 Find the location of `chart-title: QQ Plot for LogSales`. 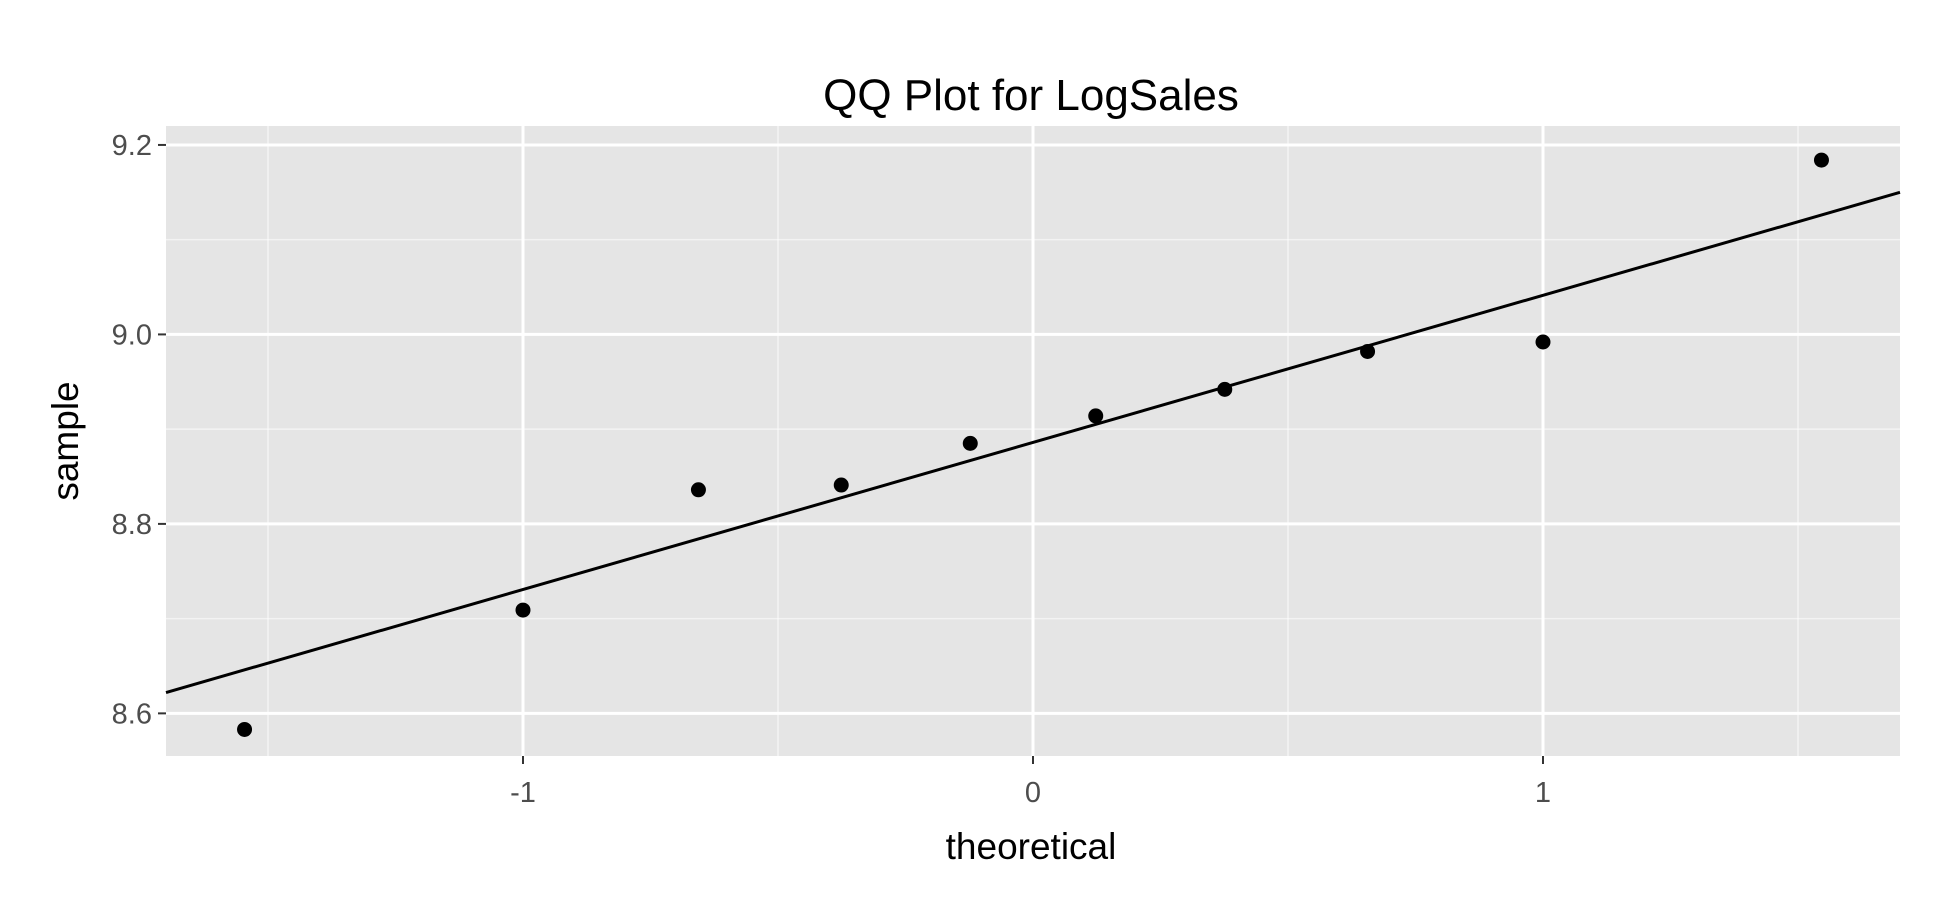

chart-title: QQ Plot for LogSales is located at coordinates (1031, 95).